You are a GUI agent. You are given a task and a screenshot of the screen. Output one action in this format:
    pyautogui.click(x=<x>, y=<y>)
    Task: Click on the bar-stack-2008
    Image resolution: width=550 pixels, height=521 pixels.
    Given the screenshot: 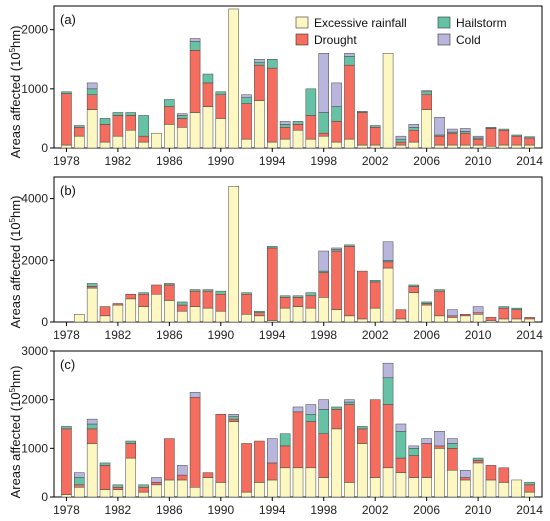 What is the action you would take?
    pyautogui.click(x=452, y=316)
    